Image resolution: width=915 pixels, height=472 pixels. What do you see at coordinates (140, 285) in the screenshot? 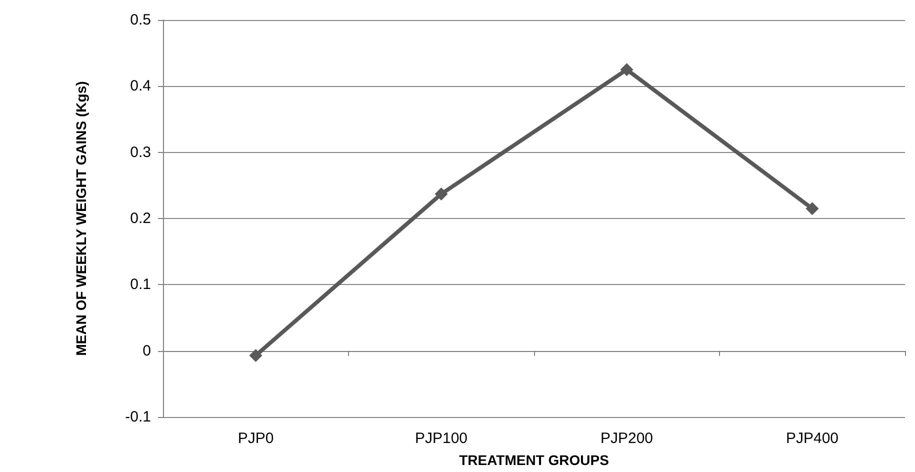
I see `y-tick-label: 0.1` at bounding box center [140, 285].